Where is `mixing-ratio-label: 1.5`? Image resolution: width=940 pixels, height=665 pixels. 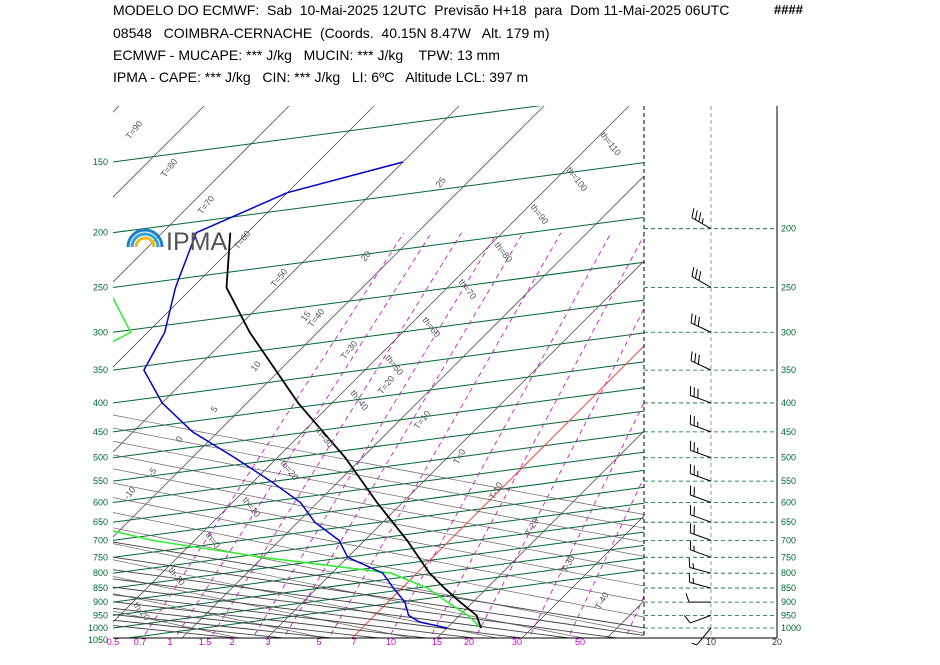
mixing-ratio-label: 1.5 is located at coordinates (205, 642).